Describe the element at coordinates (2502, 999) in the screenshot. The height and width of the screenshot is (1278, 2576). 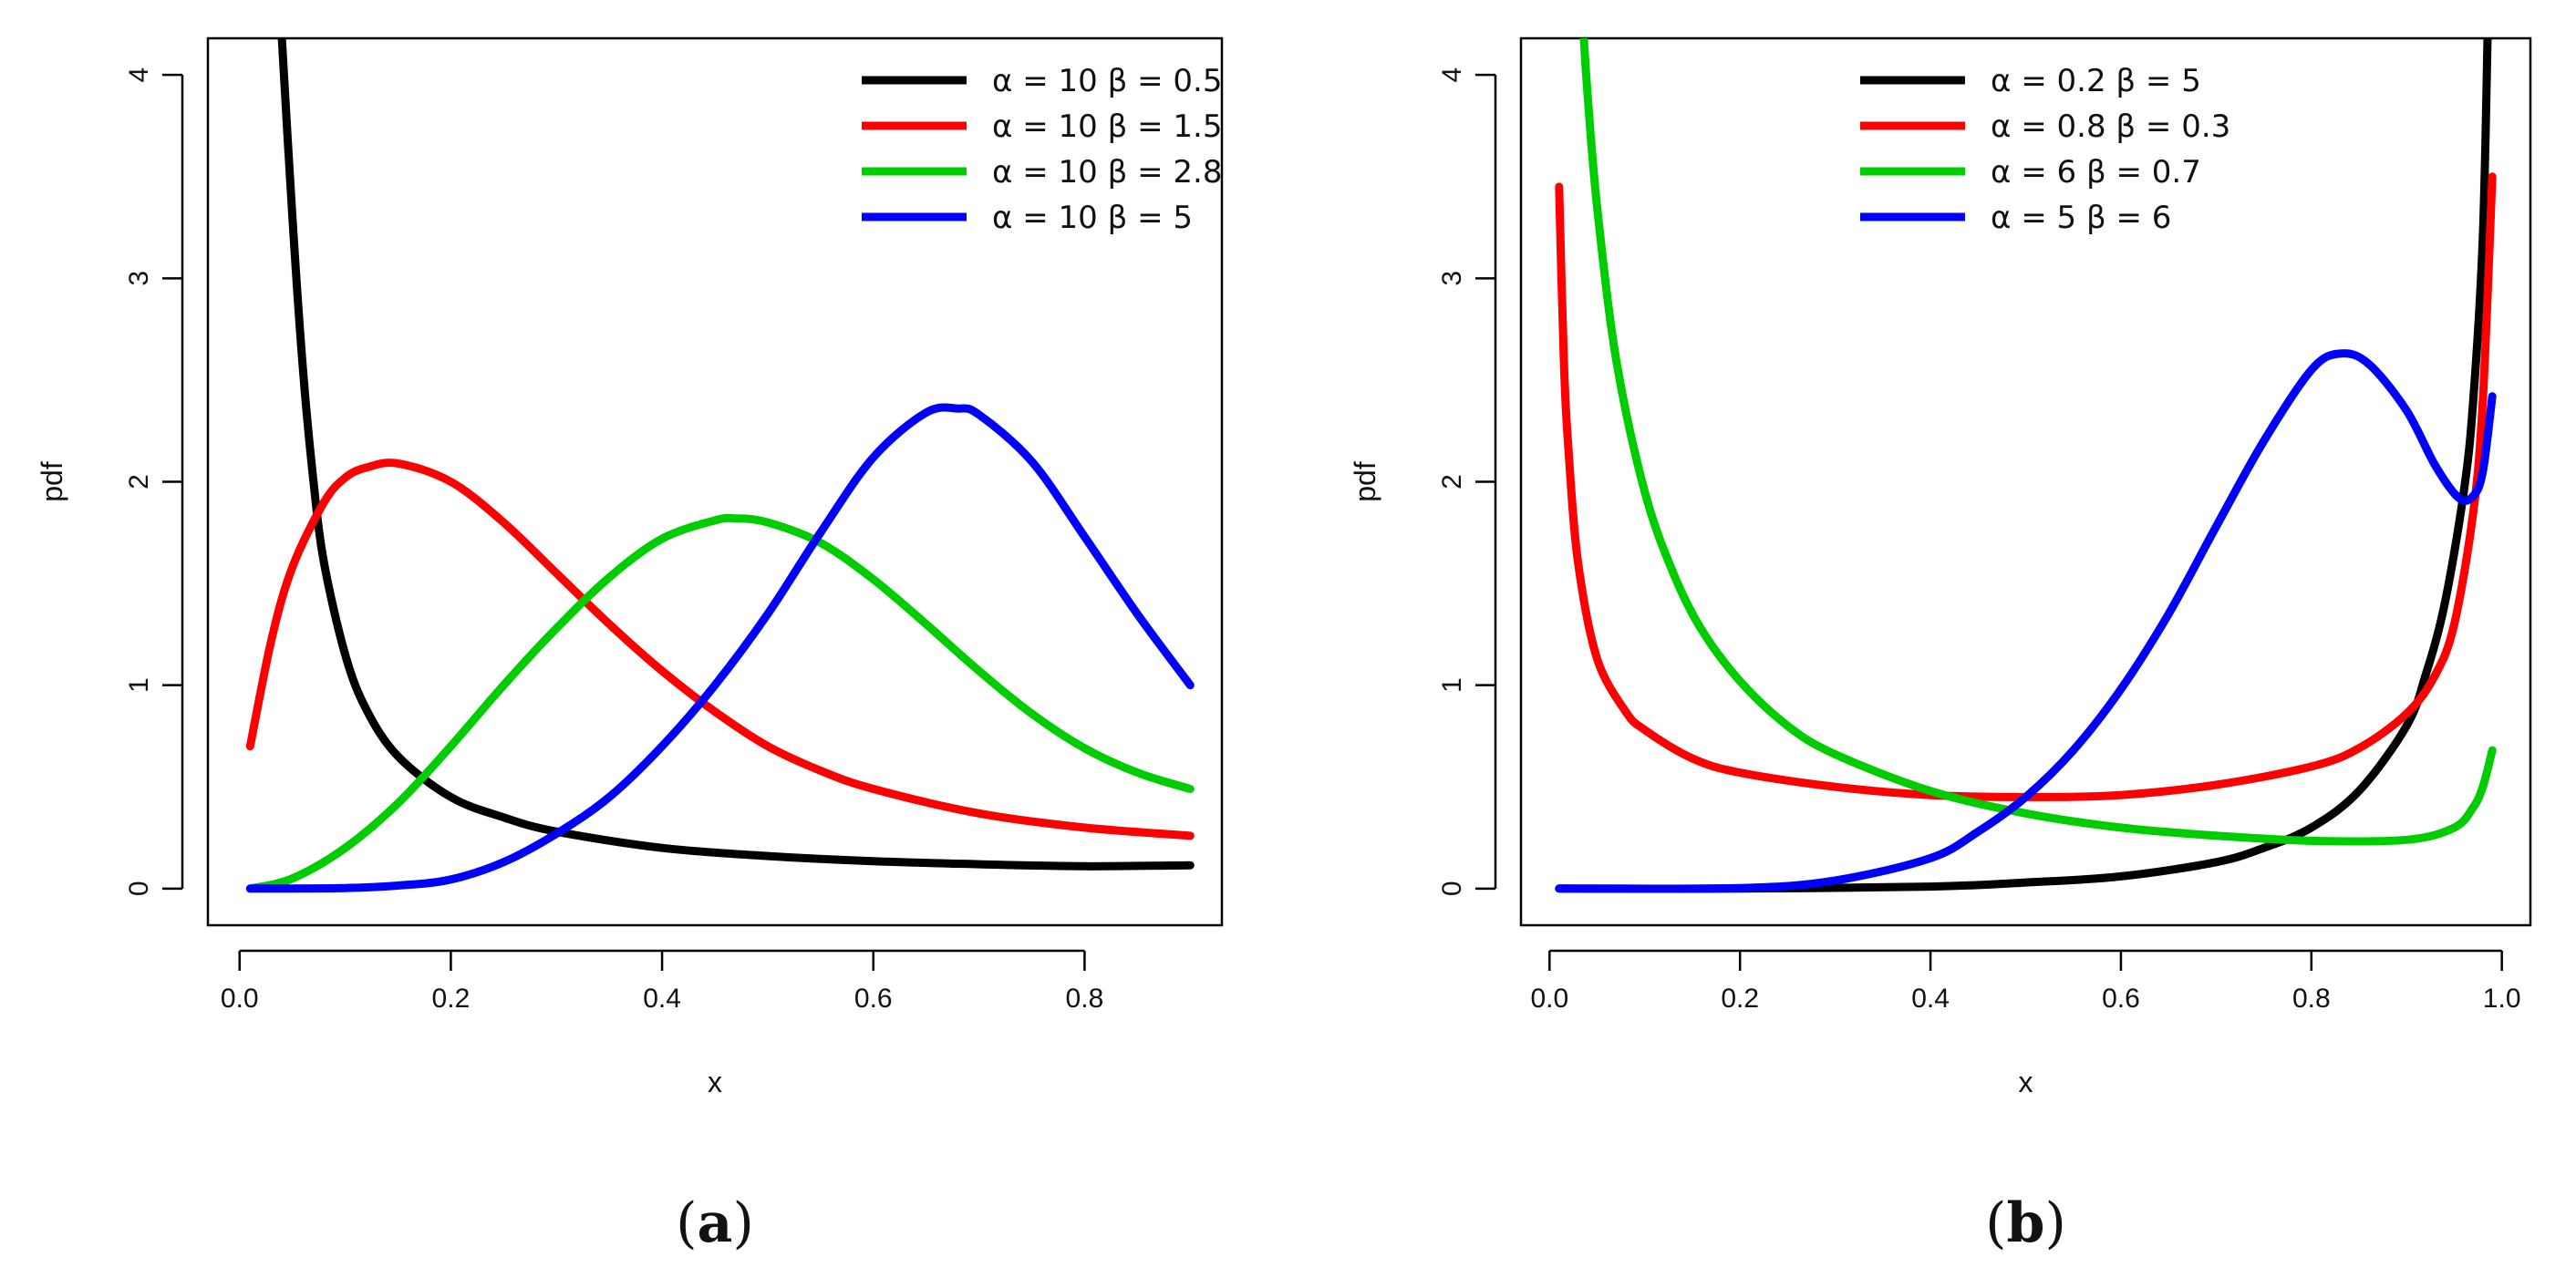
I see `x-tick-label: 1.0` at that location.